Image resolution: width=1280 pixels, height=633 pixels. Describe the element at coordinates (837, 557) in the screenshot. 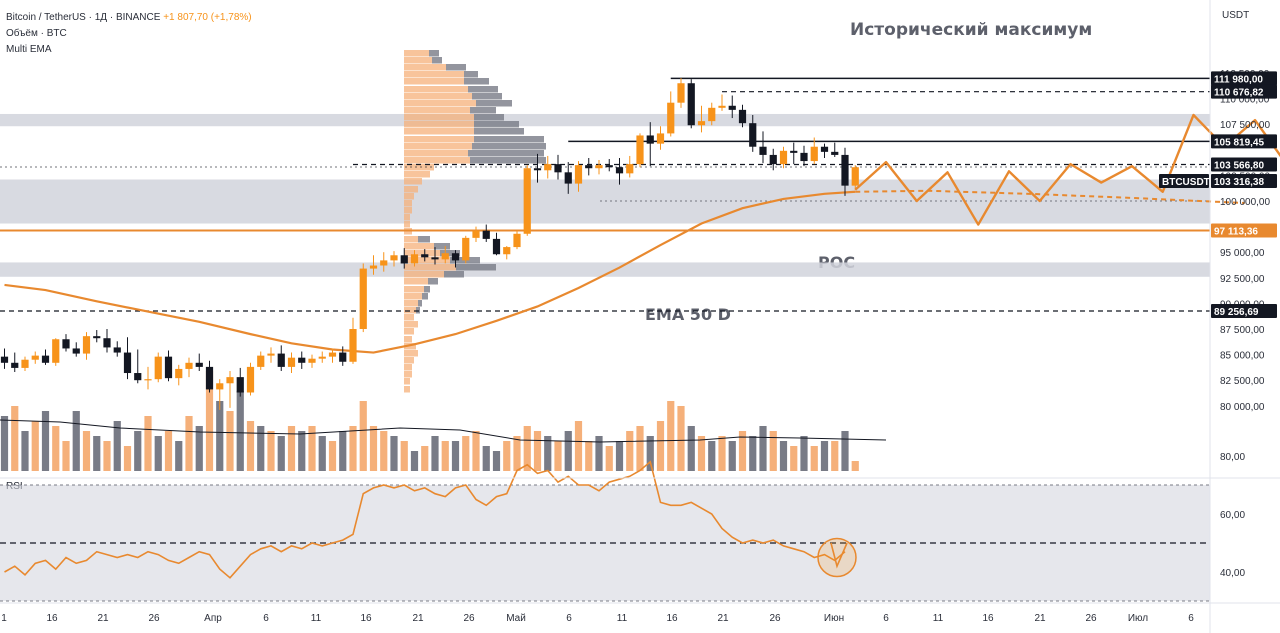

I see `rsi-highlight-circle` at that location.